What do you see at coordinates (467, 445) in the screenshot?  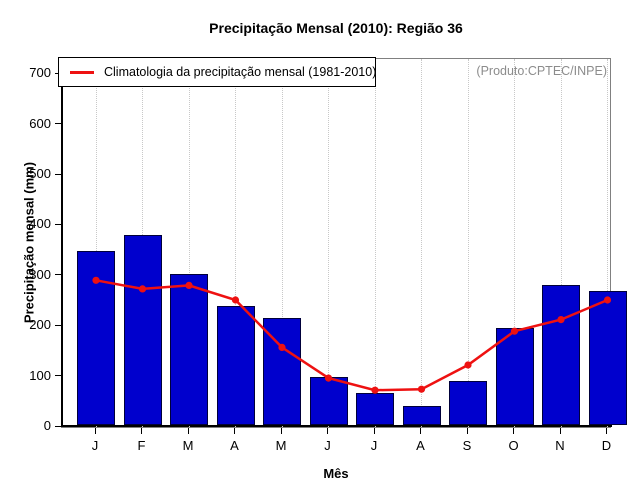 I see `x-tick-label: S` at bounding box center [467, 445].